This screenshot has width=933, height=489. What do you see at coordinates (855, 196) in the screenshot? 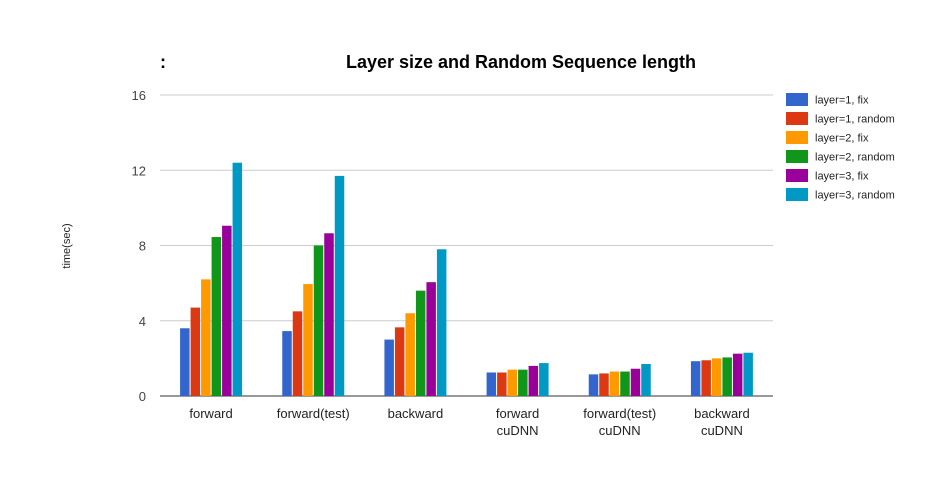
I see `legend-entry: layer=3, random` at bounding box center [855, 196].